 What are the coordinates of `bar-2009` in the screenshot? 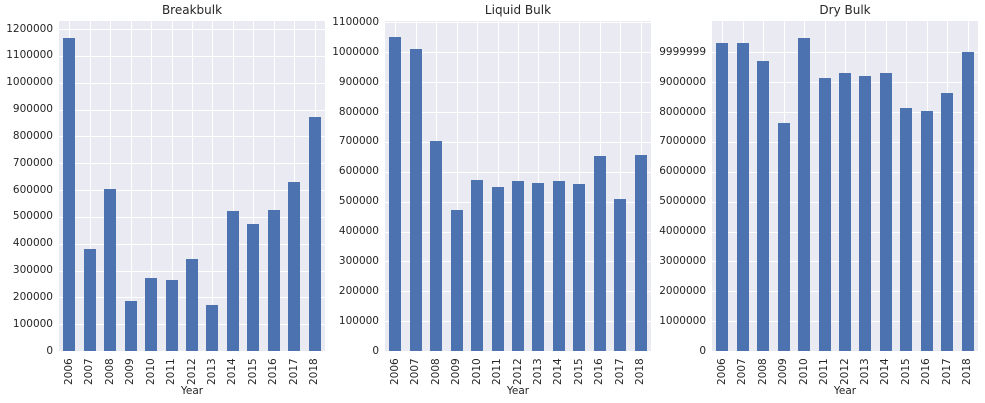 It's located at (131, 326).